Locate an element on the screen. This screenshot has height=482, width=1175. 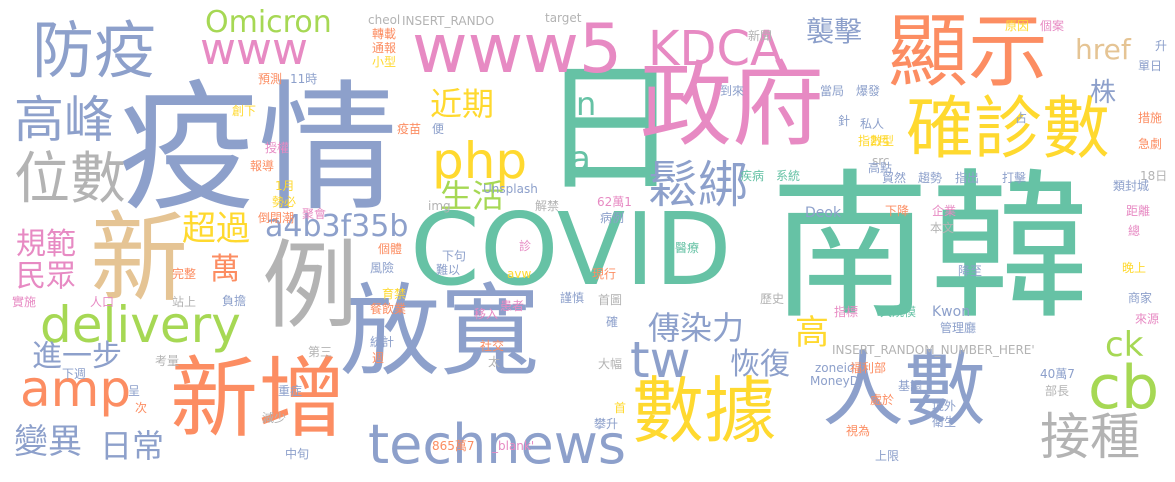
word: 個體 is located at coordinates (390, 249).